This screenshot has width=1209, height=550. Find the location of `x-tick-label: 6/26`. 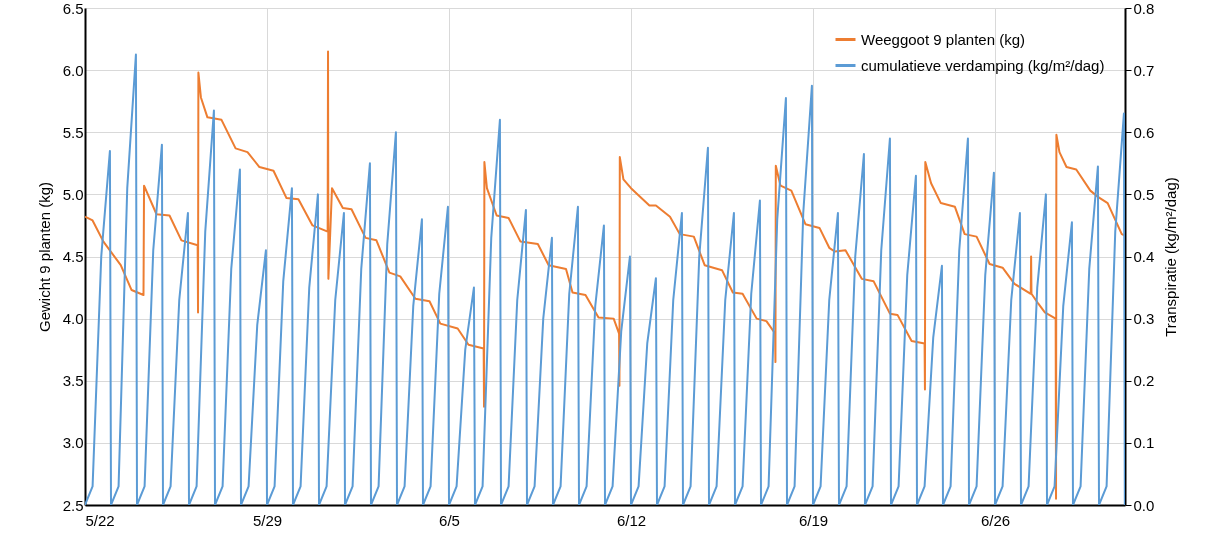

x-tick-label: 6/26 is located at coordinates (995, 520).